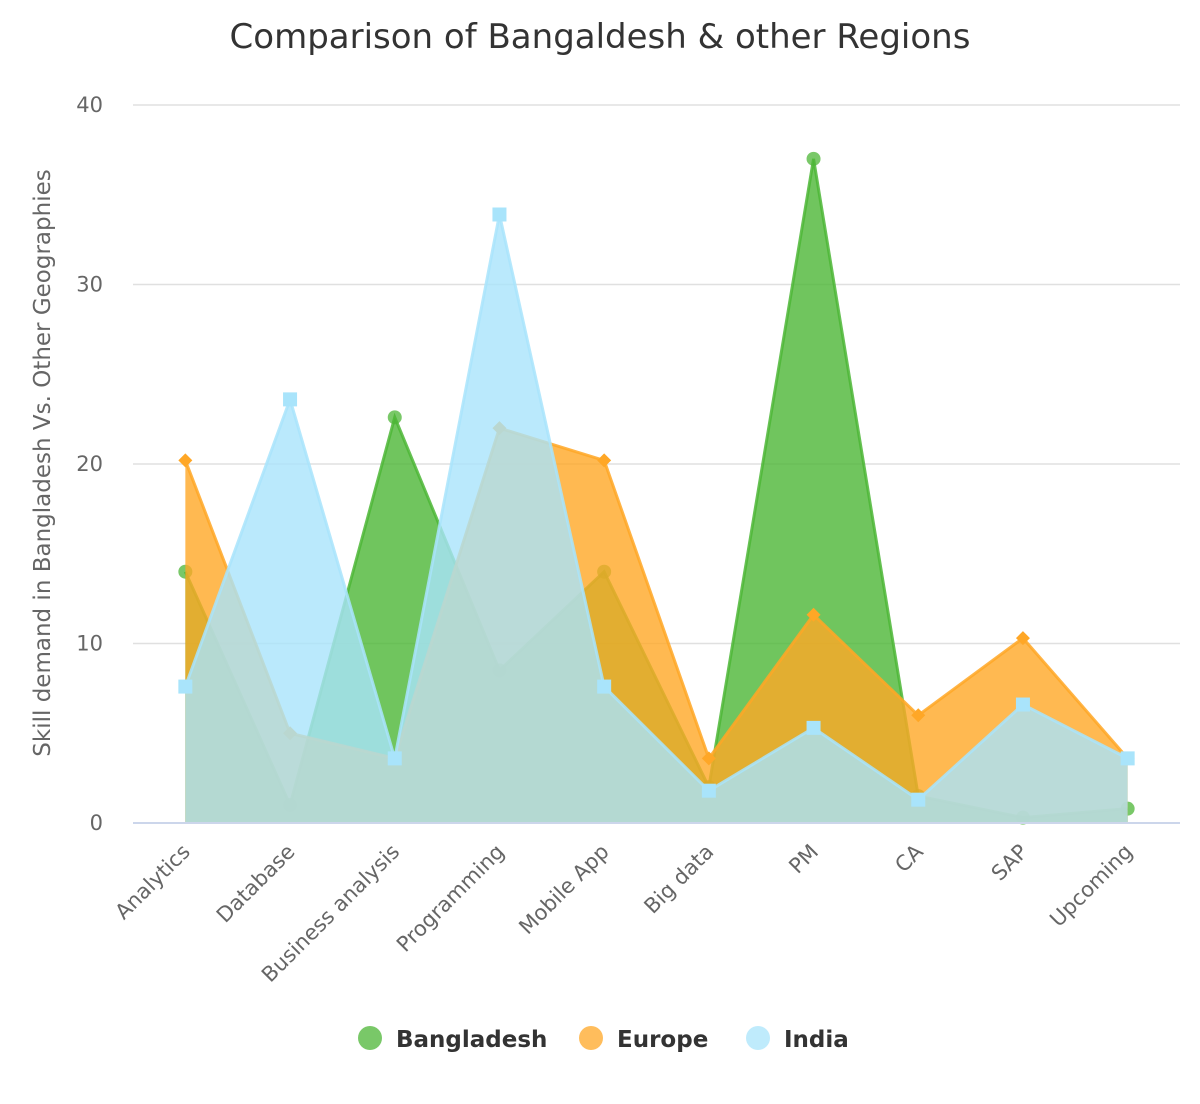 This screenshot has height=1104, width=1200. Describe the element at coordinates (816, 1040) in the screenshot. I see `legend-label: India` at that location.